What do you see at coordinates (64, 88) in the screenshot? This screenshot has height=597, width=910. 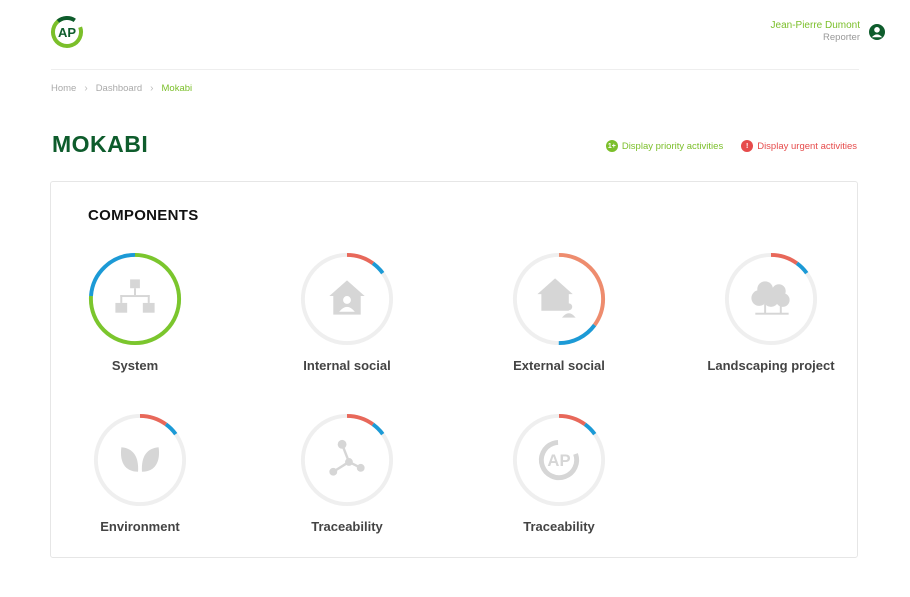 I see `breadcrumb-home: Home` at bounding box center [64, 88].